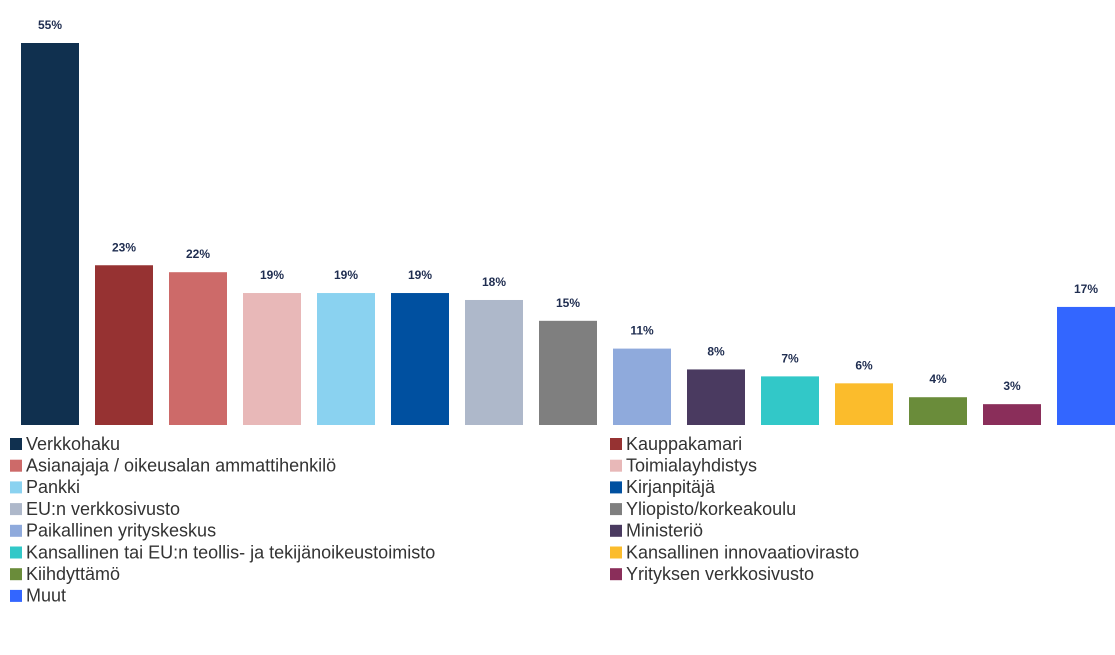 This screenshot has width=1115, height=655. What do you see at coordinates (684, 444) in the screenshot?
I see `legend-label: Kauppakamari` at bounding box center [684, 444].